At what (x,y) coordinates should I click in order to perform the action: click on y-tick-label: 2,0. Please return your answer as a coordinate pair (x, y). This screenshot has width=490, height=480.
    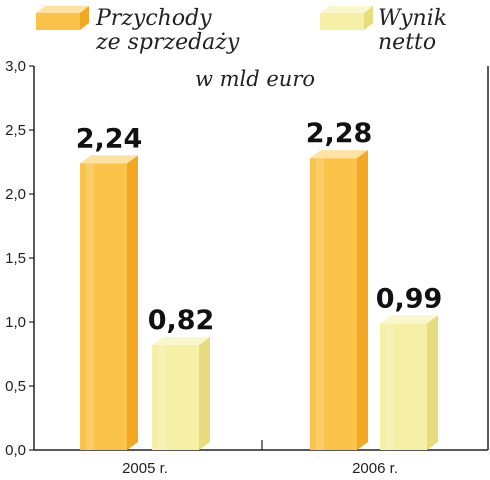
    Looking at the image, I should click on (15, 194).